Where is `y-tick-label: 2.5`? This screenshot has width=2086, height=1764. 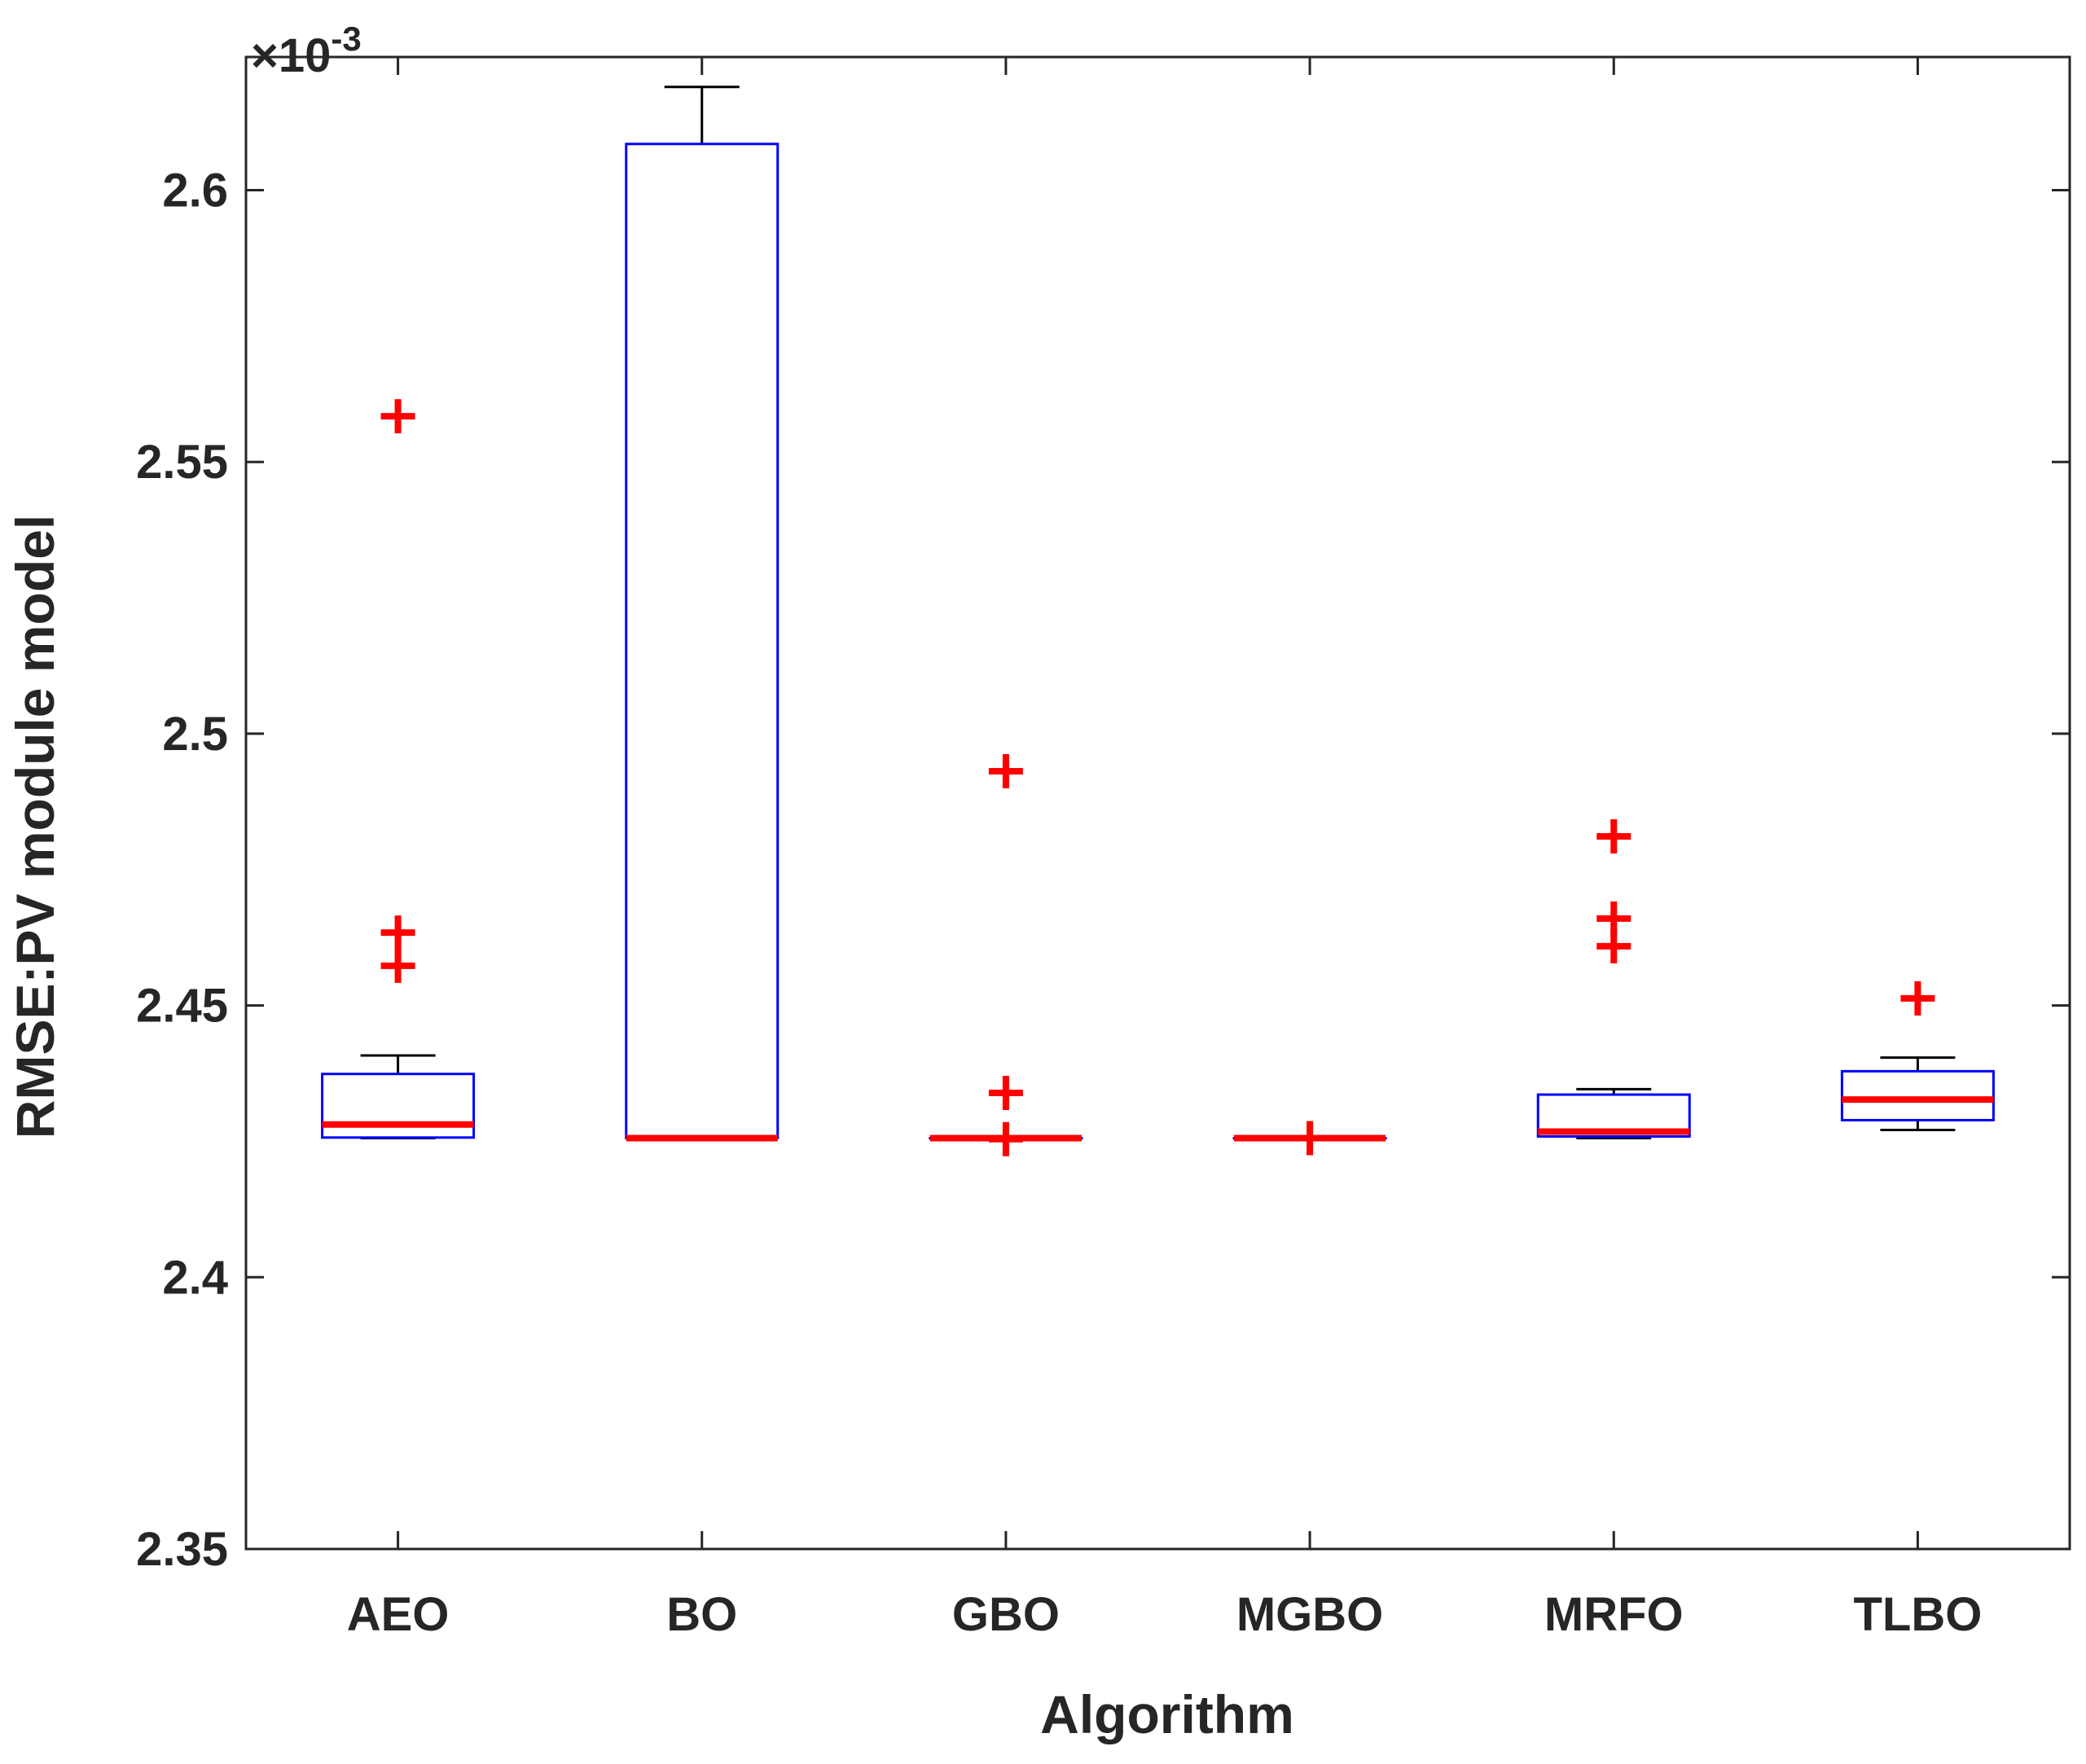
y-tick-label: 2.5 is located at coordinates (195, 734).